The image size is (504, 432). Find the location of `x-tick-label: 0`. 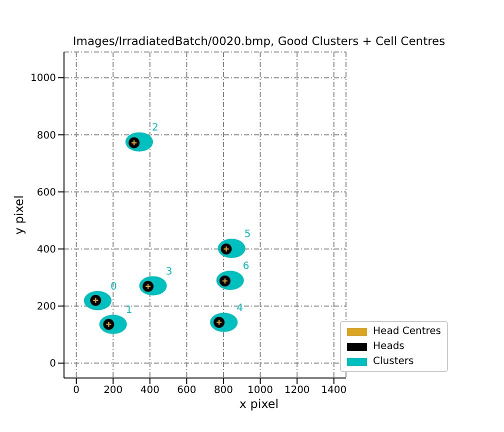

x-tick-label: 0 is located at coordinates (76, 390).